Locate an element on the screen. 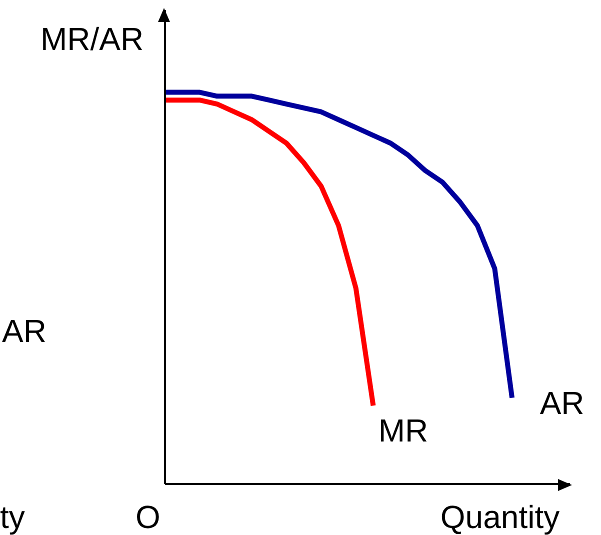  text: O is located at coordinates (148, 517).